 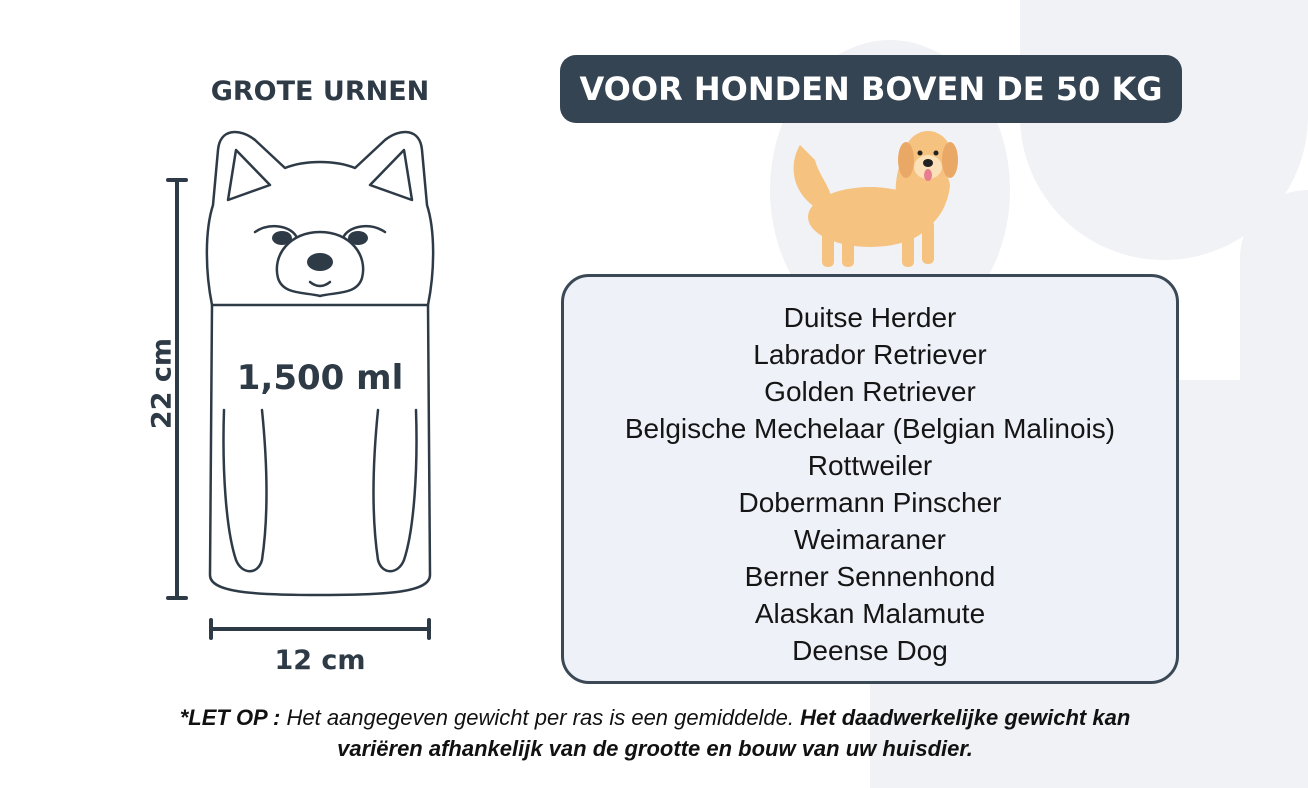 What do you see at coordinates (320, 218) in the screenshot?
I see `urn-head-outline` at bounding box center [320, 218].